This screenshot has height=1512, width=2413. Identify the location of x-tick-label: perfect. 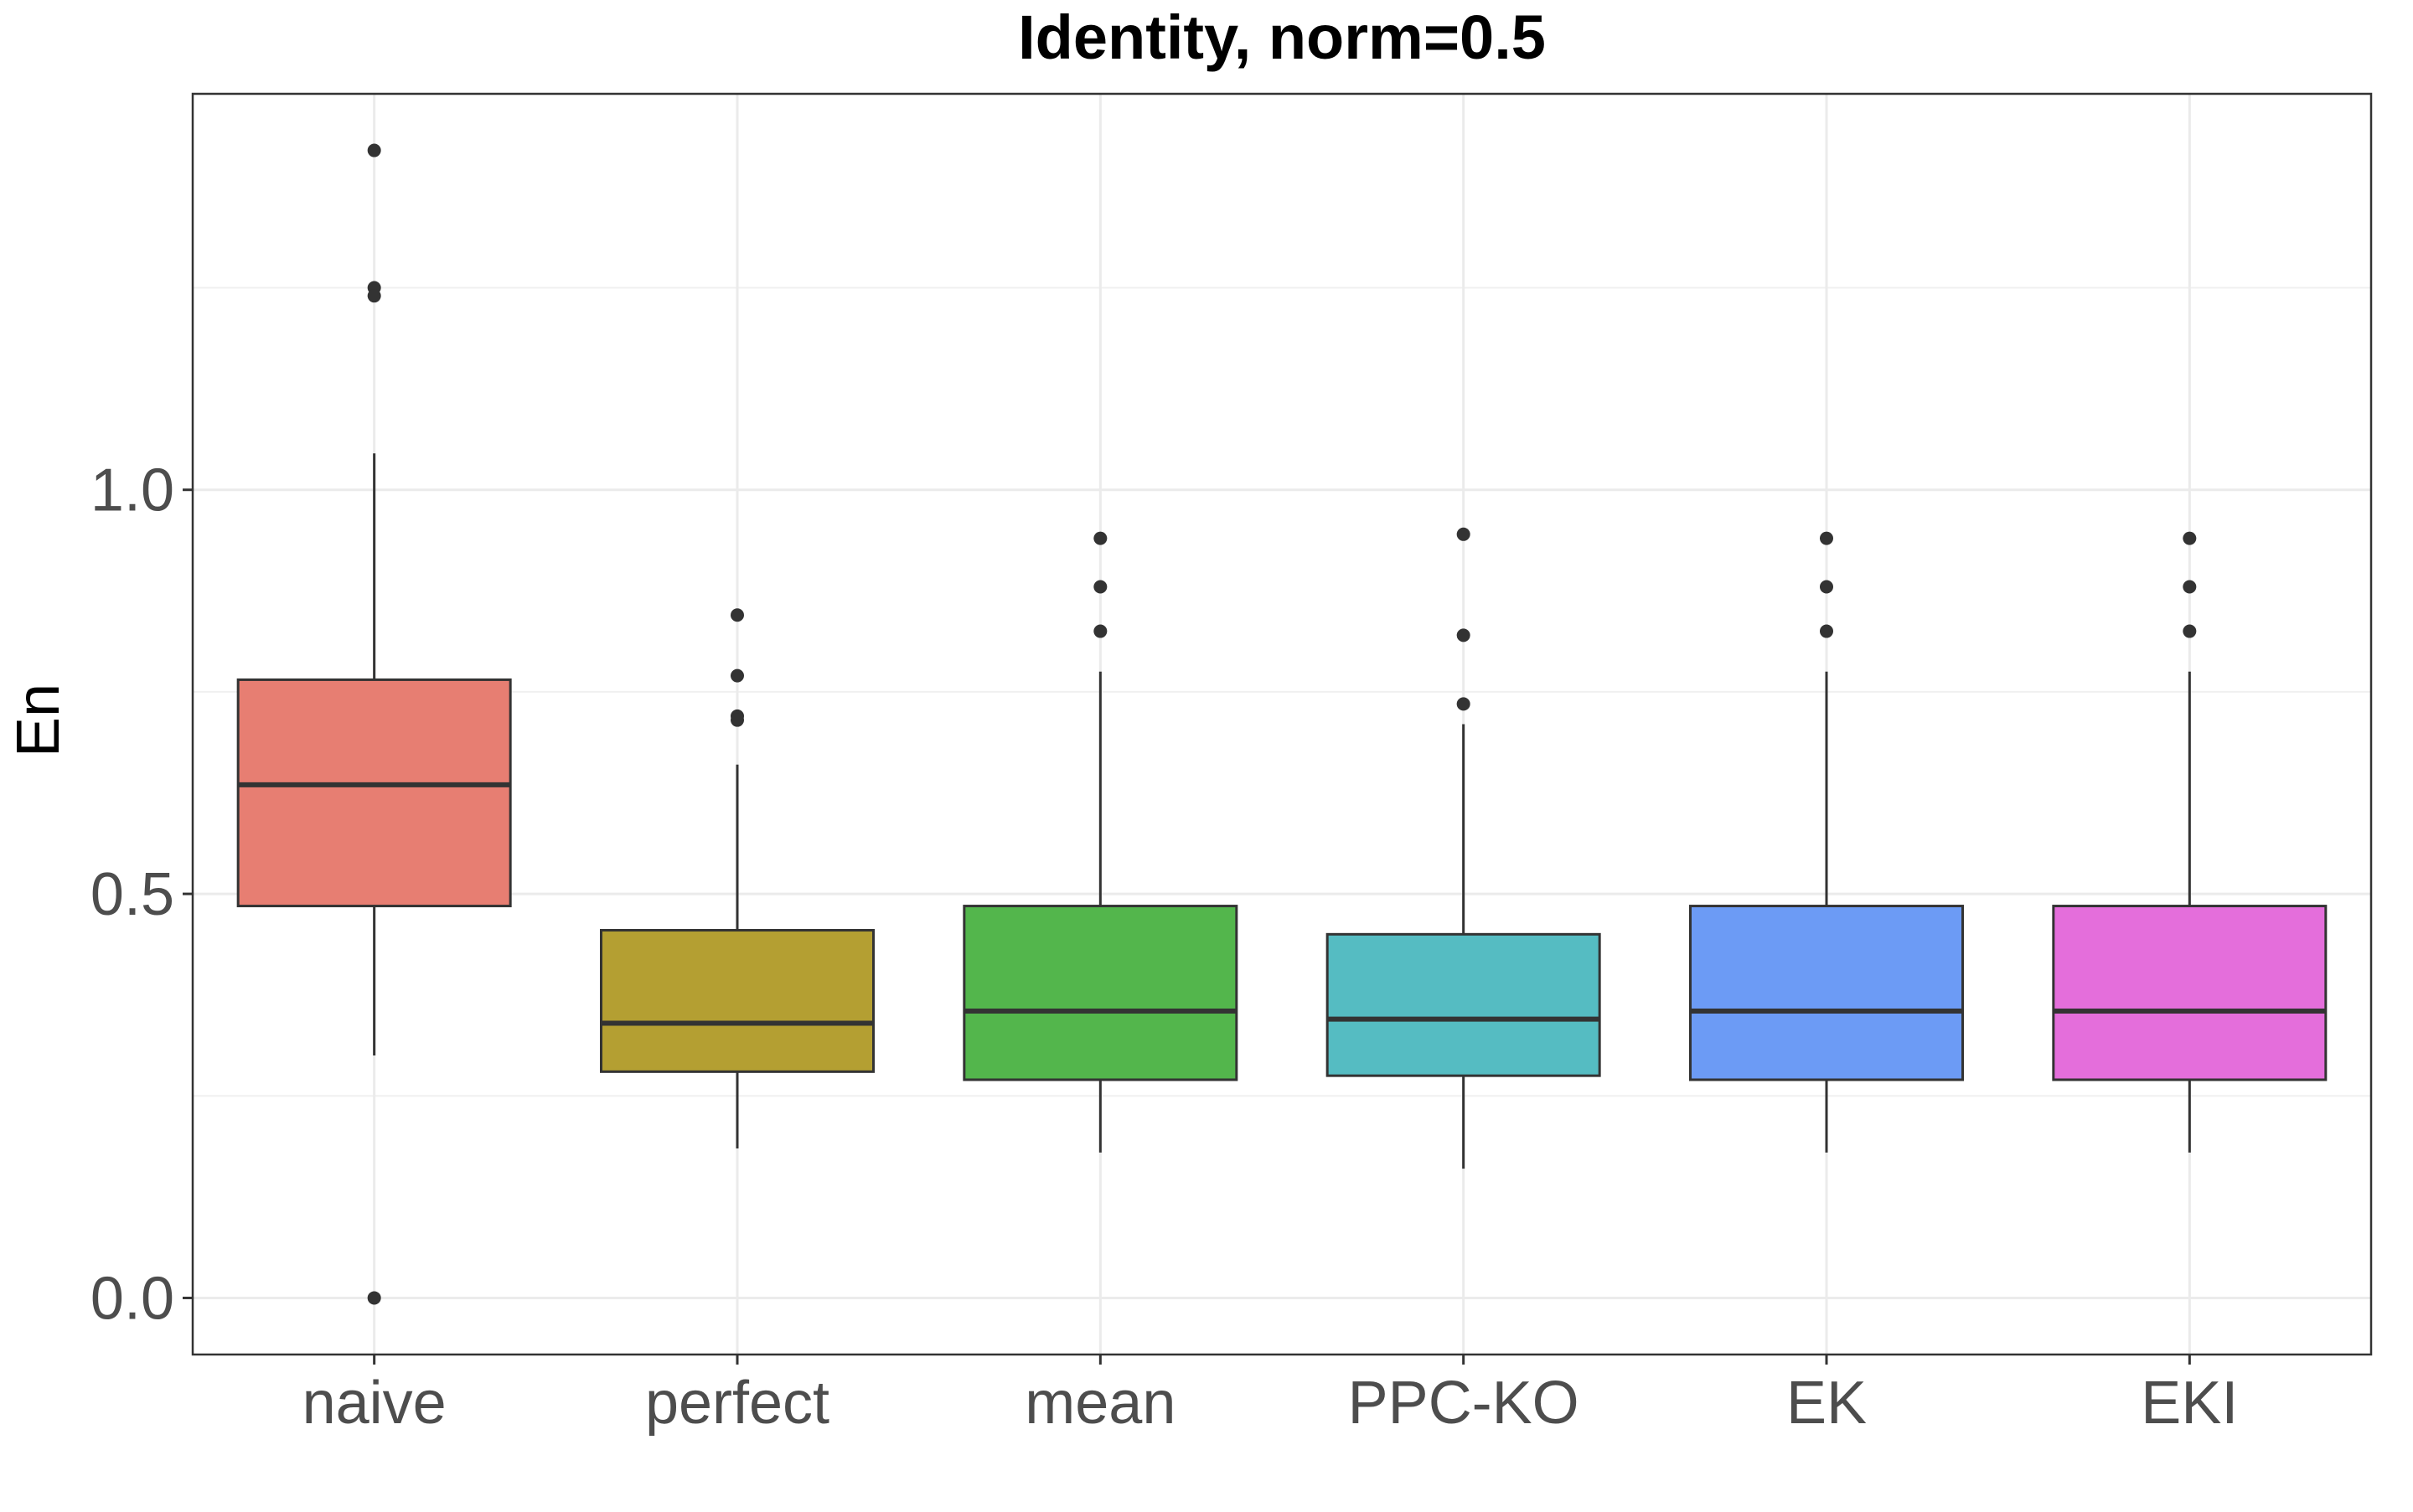
(737, 1403).